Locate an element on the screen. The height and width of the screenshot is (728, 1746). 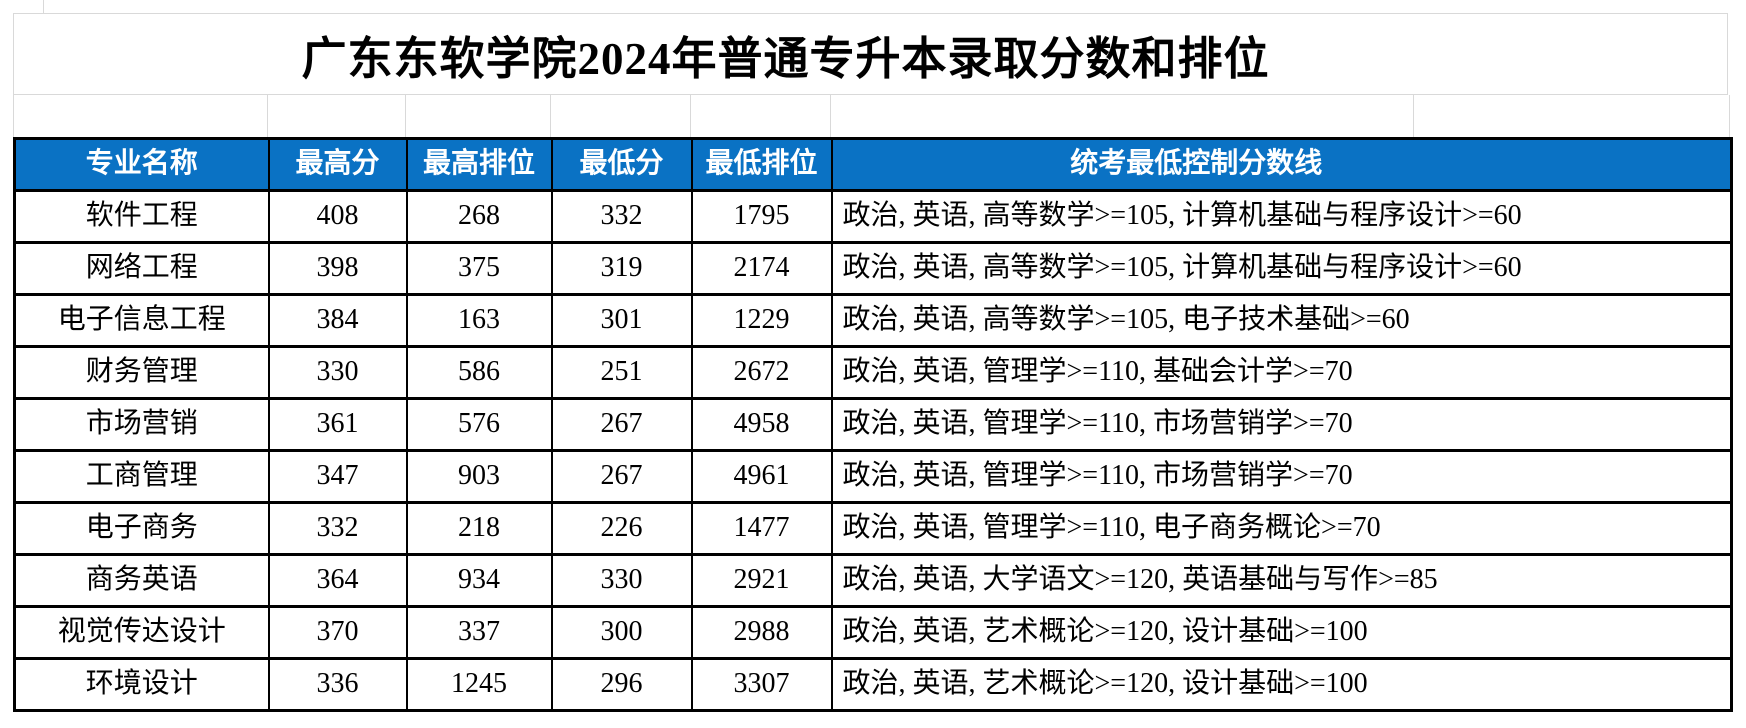
cell-max-score: 398 is located at coordinates (337, 268).